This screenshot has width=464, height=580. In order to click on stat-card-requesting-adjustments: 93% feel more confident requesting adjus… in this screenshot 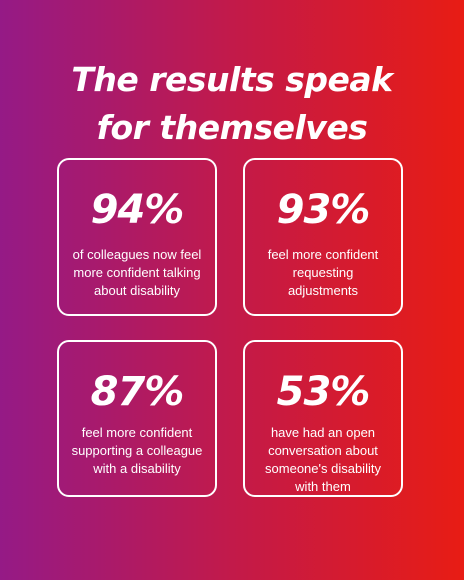, I will do `click(323, 237)`.